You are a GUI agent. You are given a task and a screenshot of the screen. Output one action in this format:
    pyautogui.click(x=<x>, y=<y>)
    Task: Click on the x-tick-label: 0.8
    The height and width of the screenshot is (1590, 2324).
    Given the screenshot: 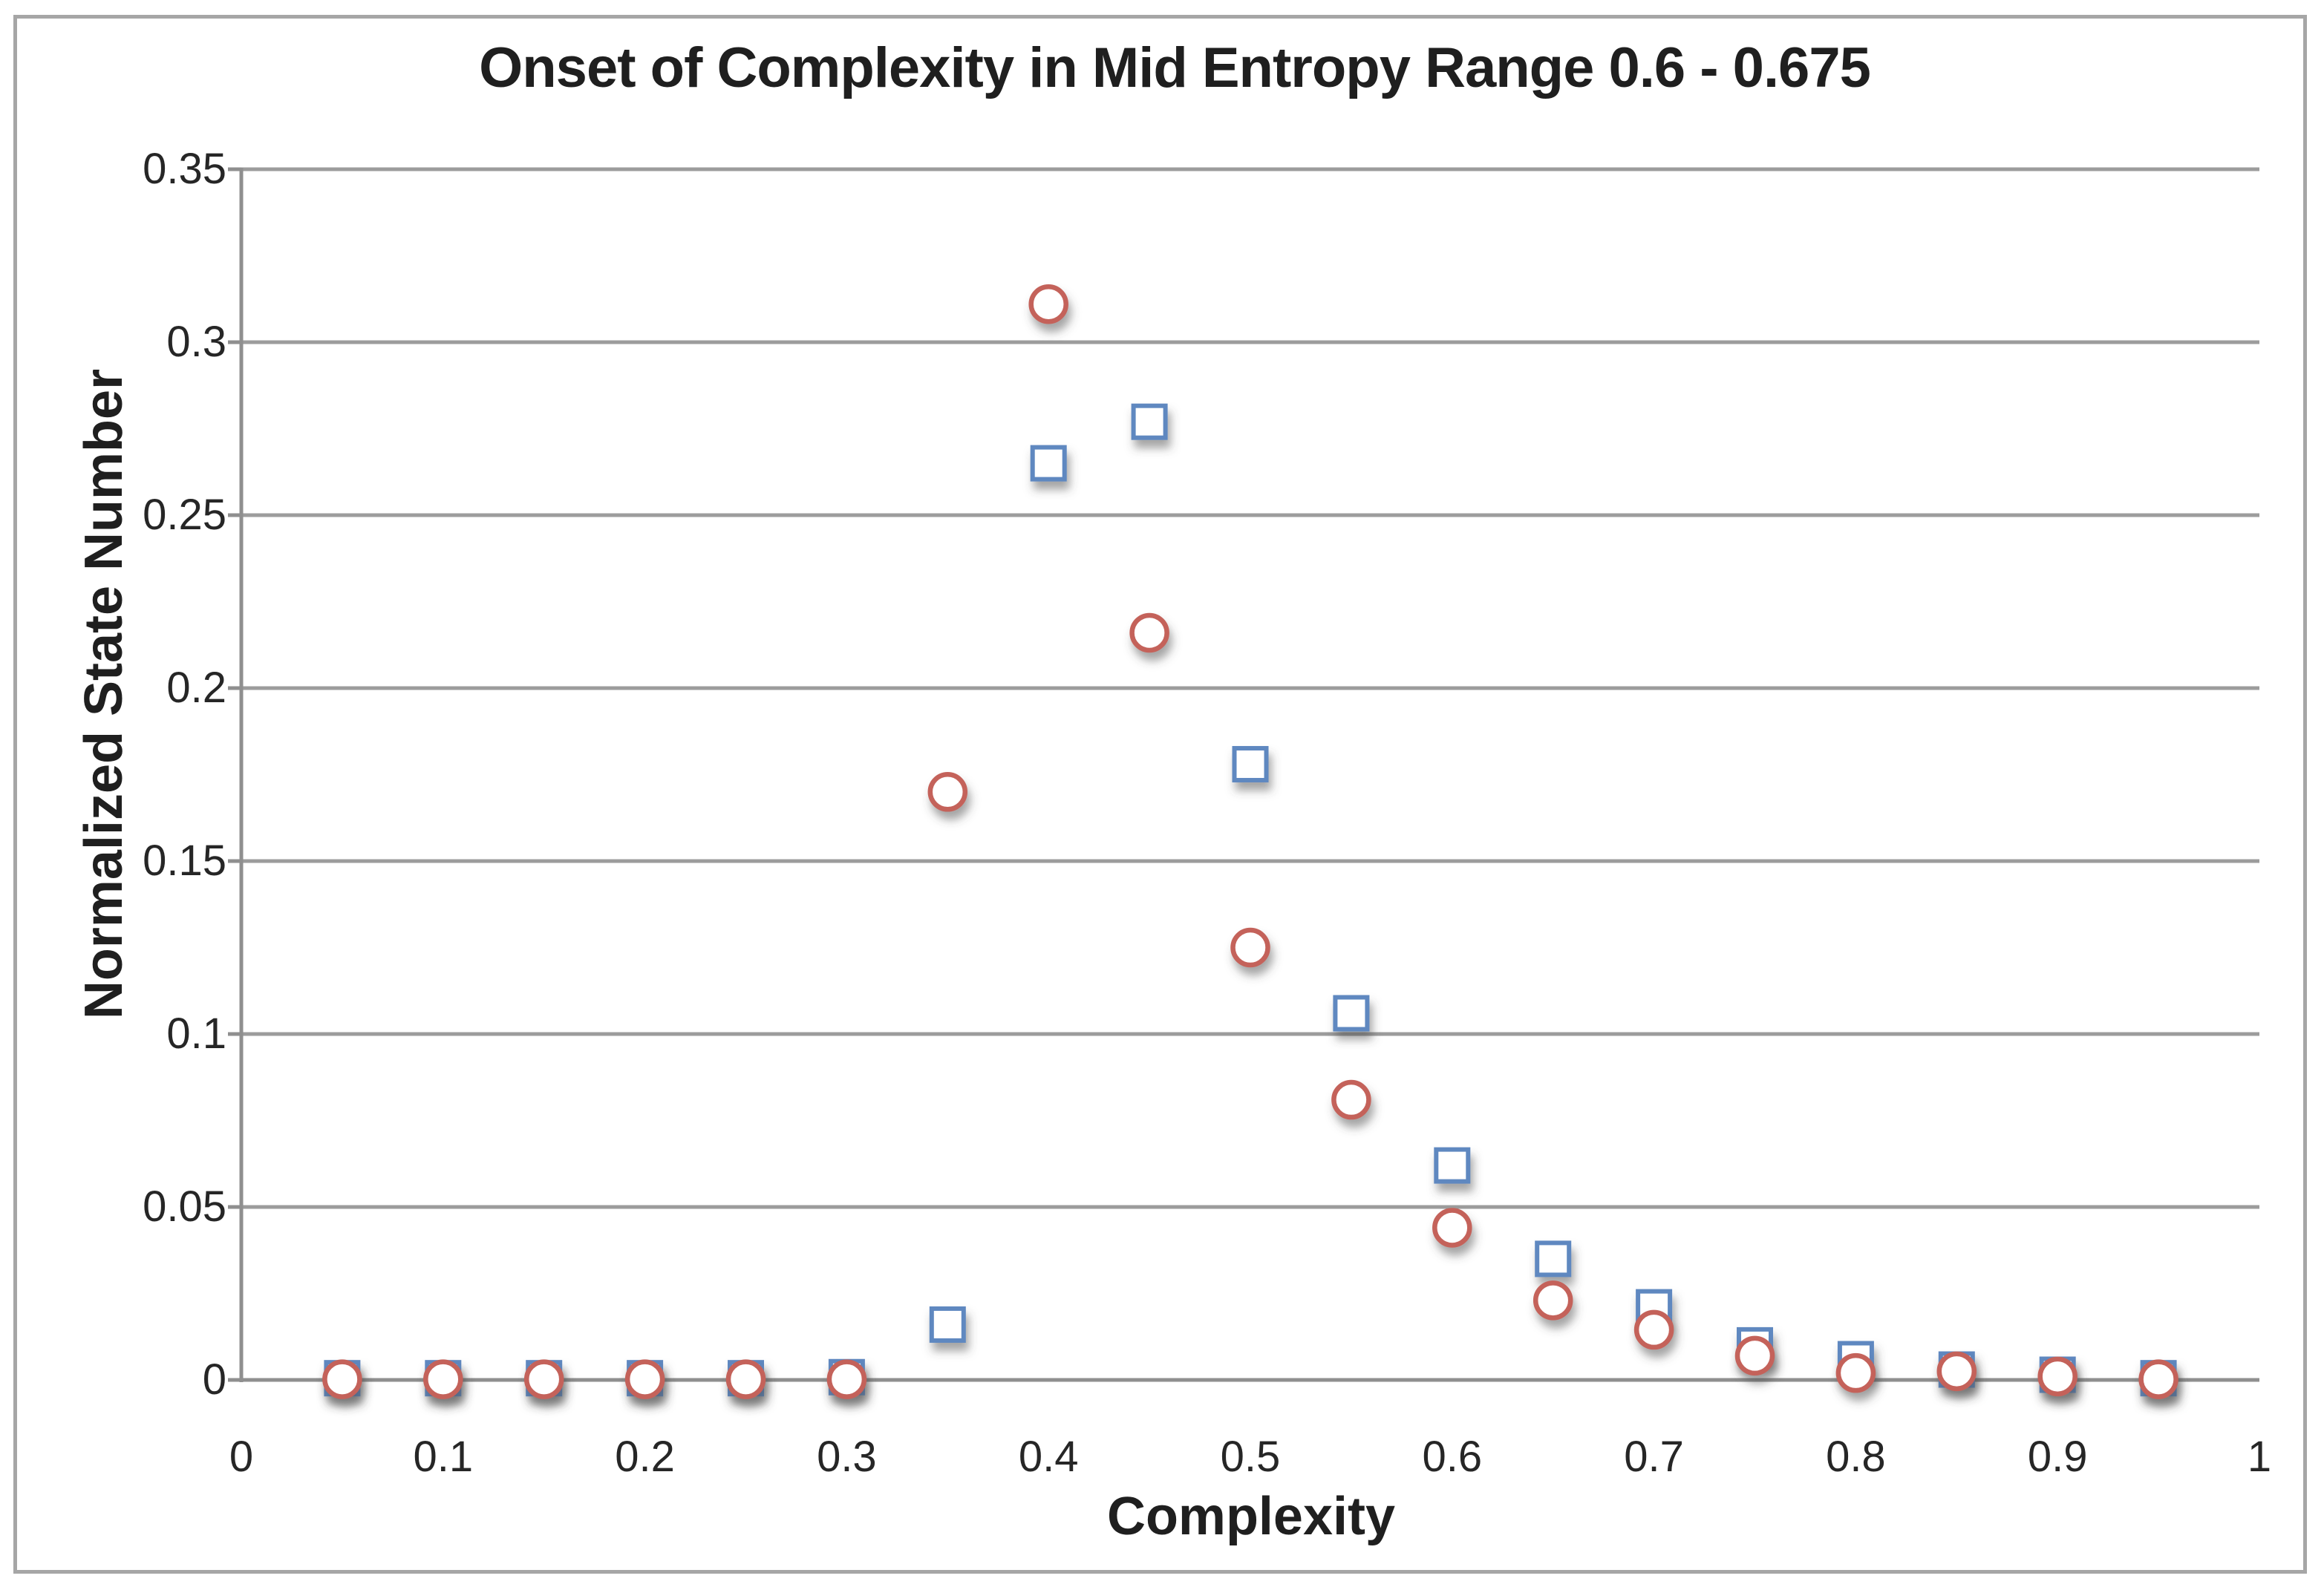 What is the action you would take?
    pyautogui.click(x=1856, y=1457)
    